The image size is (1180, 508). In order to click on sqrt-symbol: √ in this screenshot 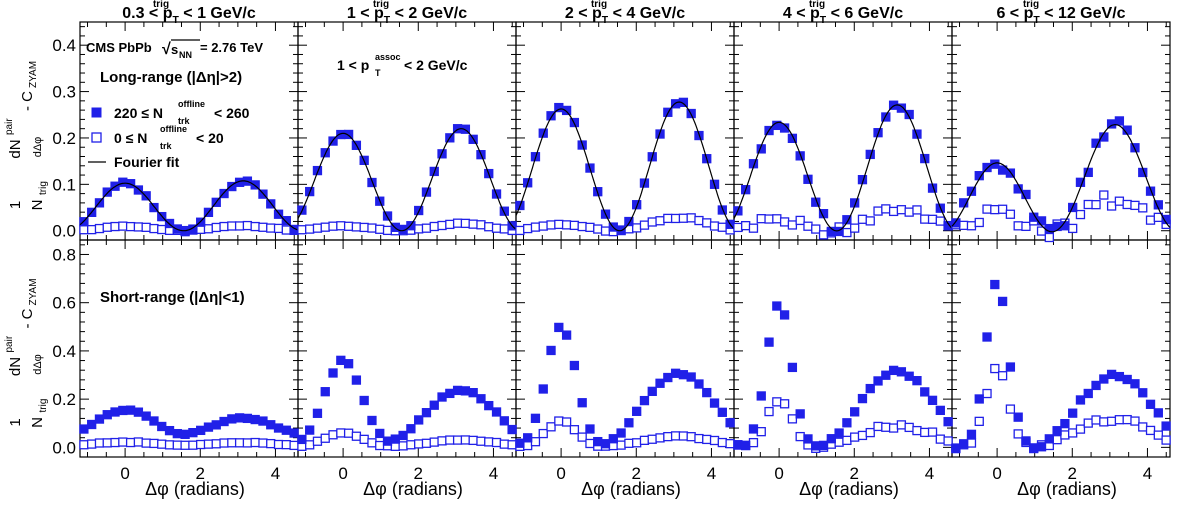, I will do `click(166, 49)`.